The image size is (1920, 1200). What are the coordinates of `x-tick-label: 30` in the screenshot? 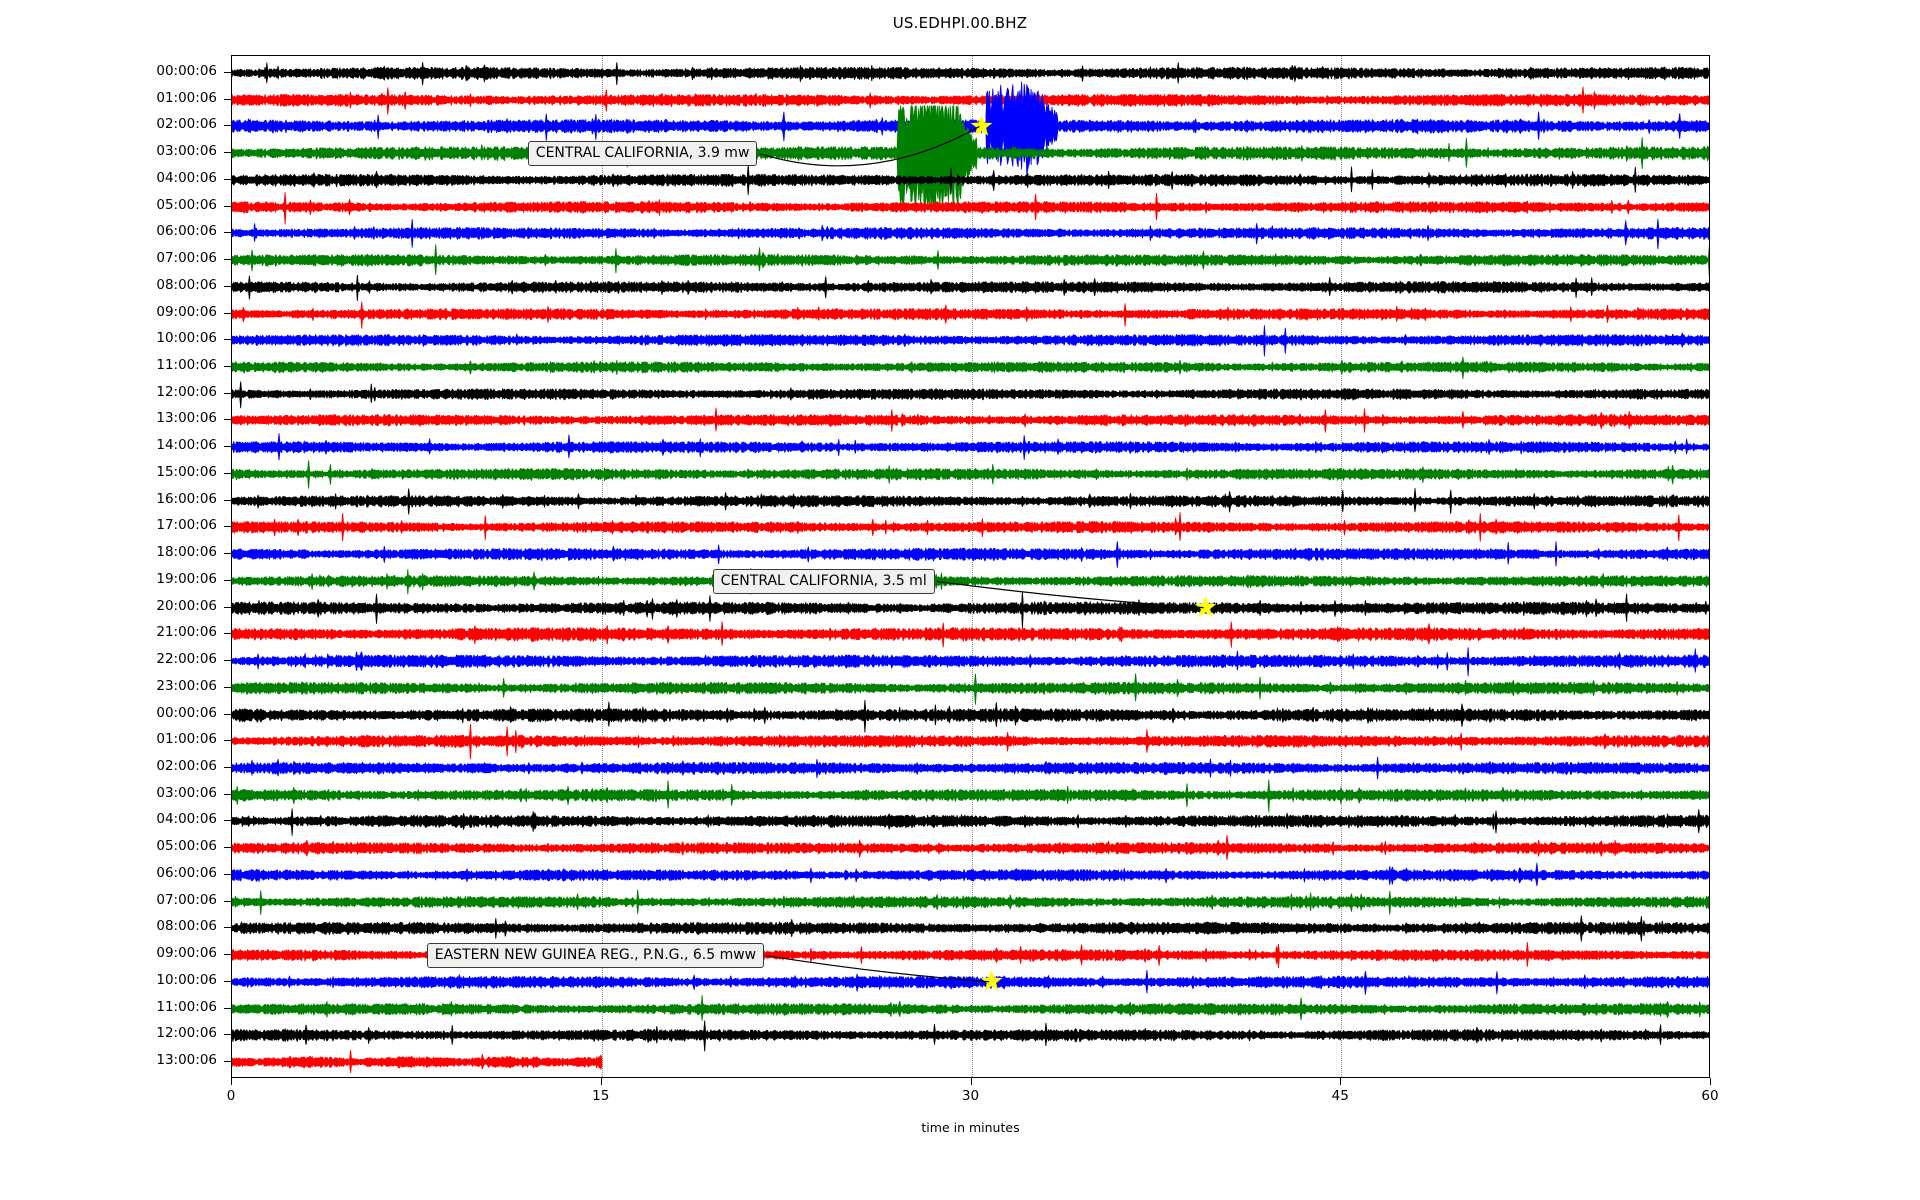 It's located at (970, 1096).